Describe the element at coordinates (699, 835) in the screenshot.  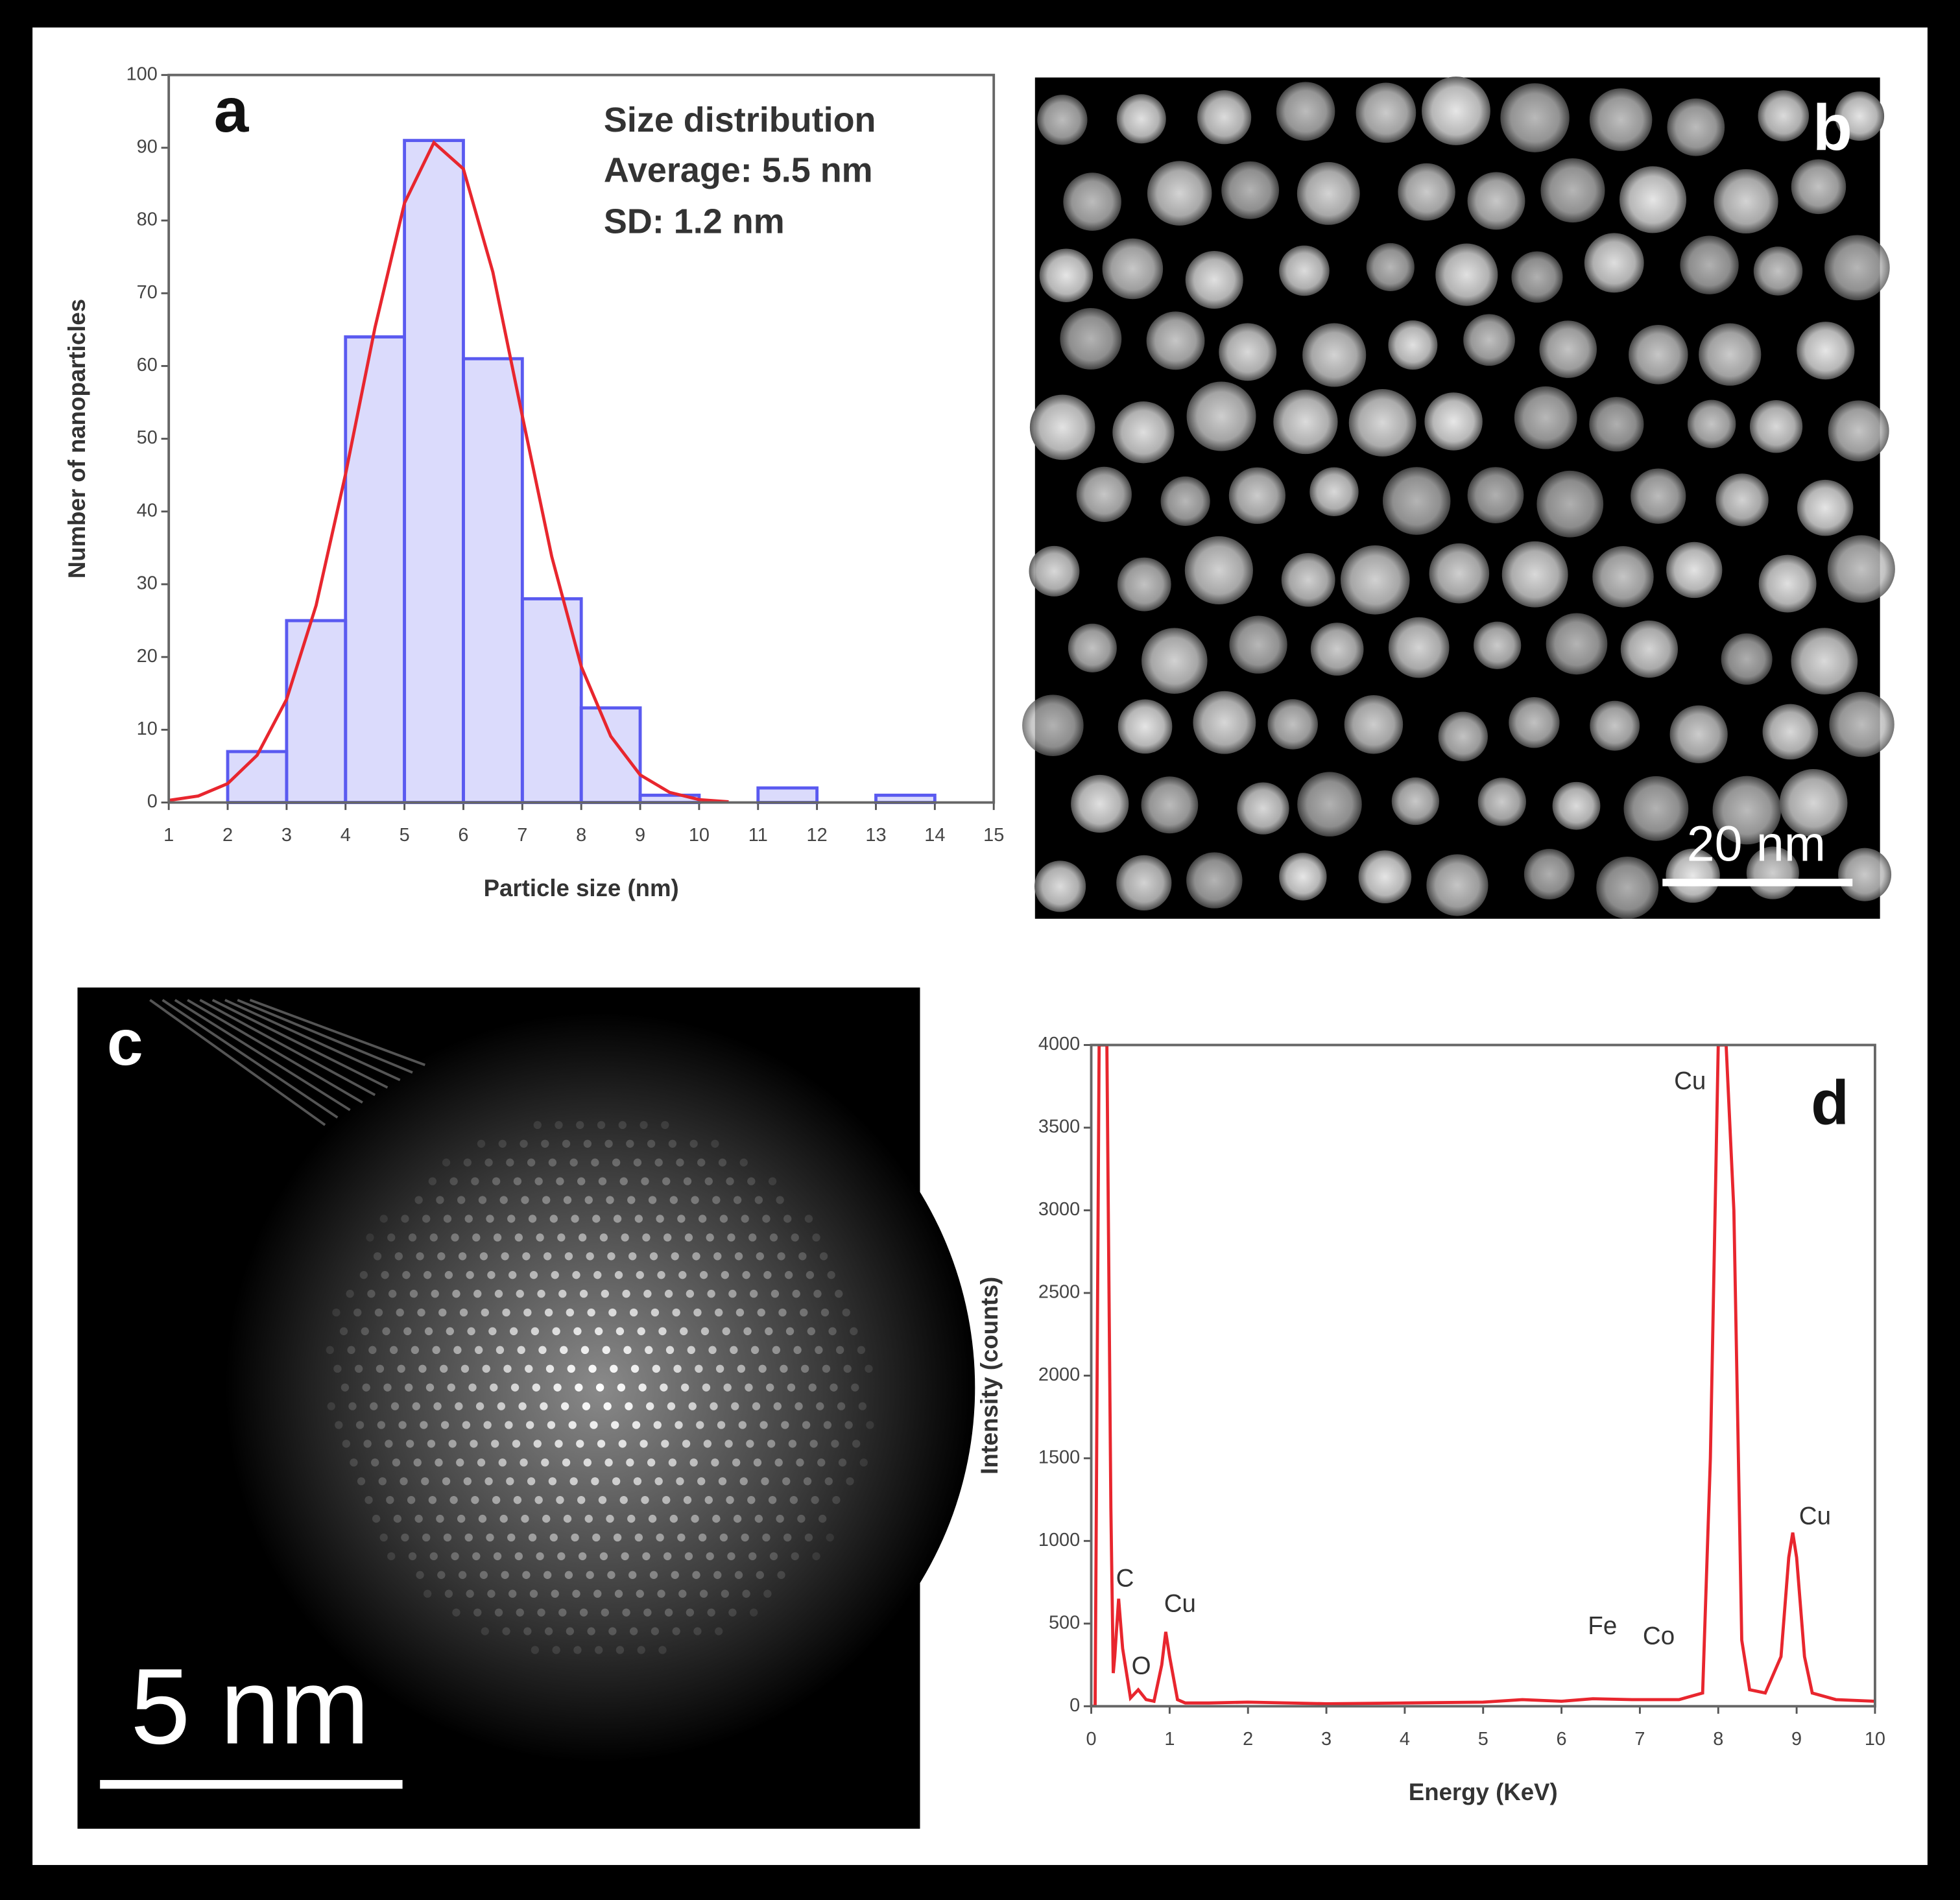
I see `x-tick-label: 10` at that location.